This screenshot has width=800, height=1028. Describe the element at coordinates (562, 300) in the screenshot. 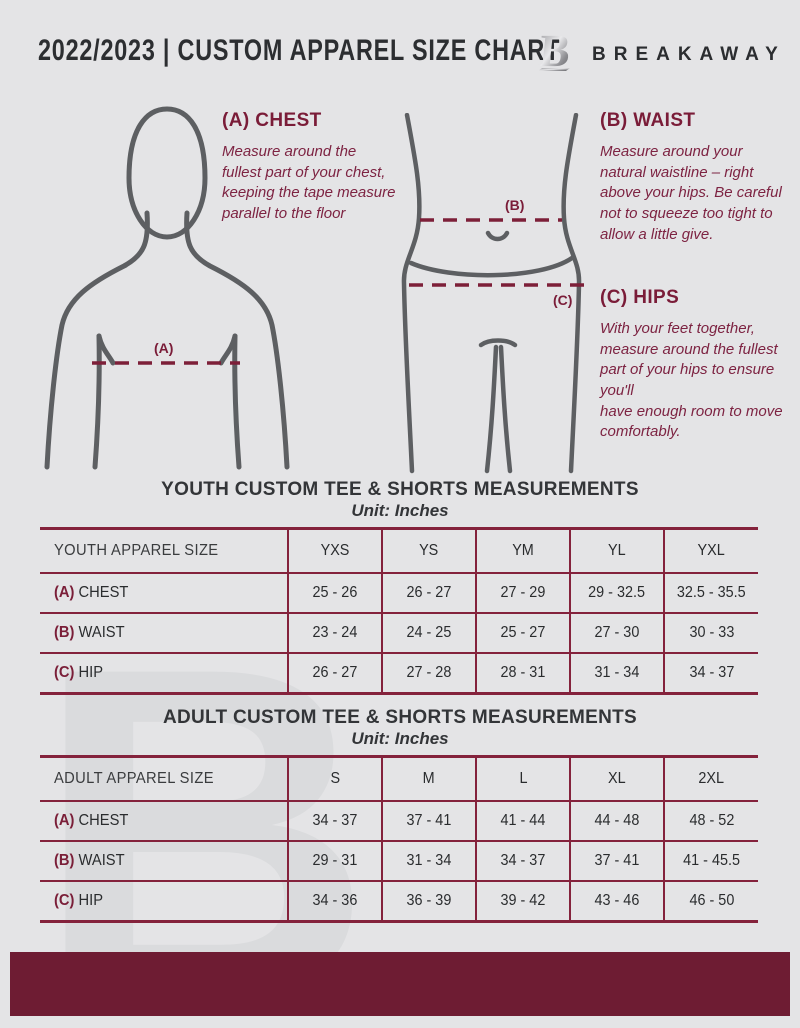

I see `hip-marker-label: (C)` at that location.